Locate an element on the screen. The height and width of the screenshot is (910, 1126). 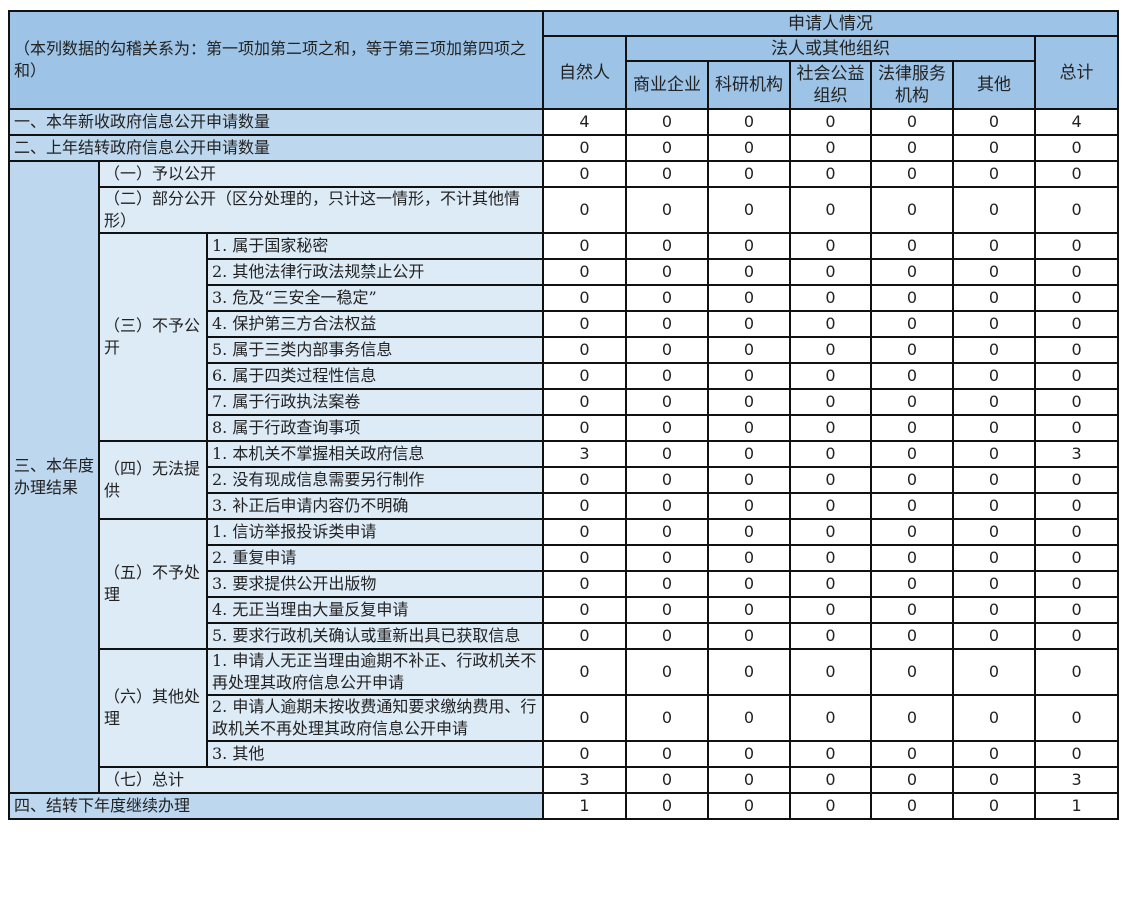
item-label: 1. 本机关不掌握相关政府信息 is located at coordinates (375, 454).